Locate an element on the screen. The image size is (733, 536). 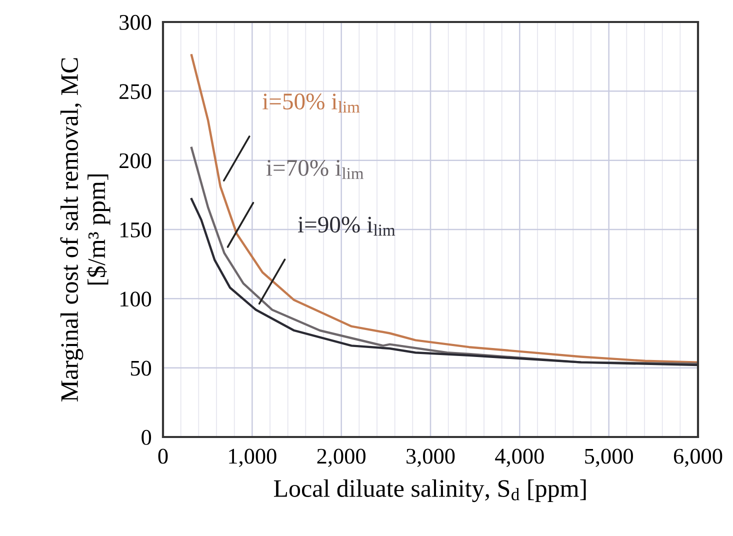
x-tick-label: 4,000 is located at coordinates (519, 457).